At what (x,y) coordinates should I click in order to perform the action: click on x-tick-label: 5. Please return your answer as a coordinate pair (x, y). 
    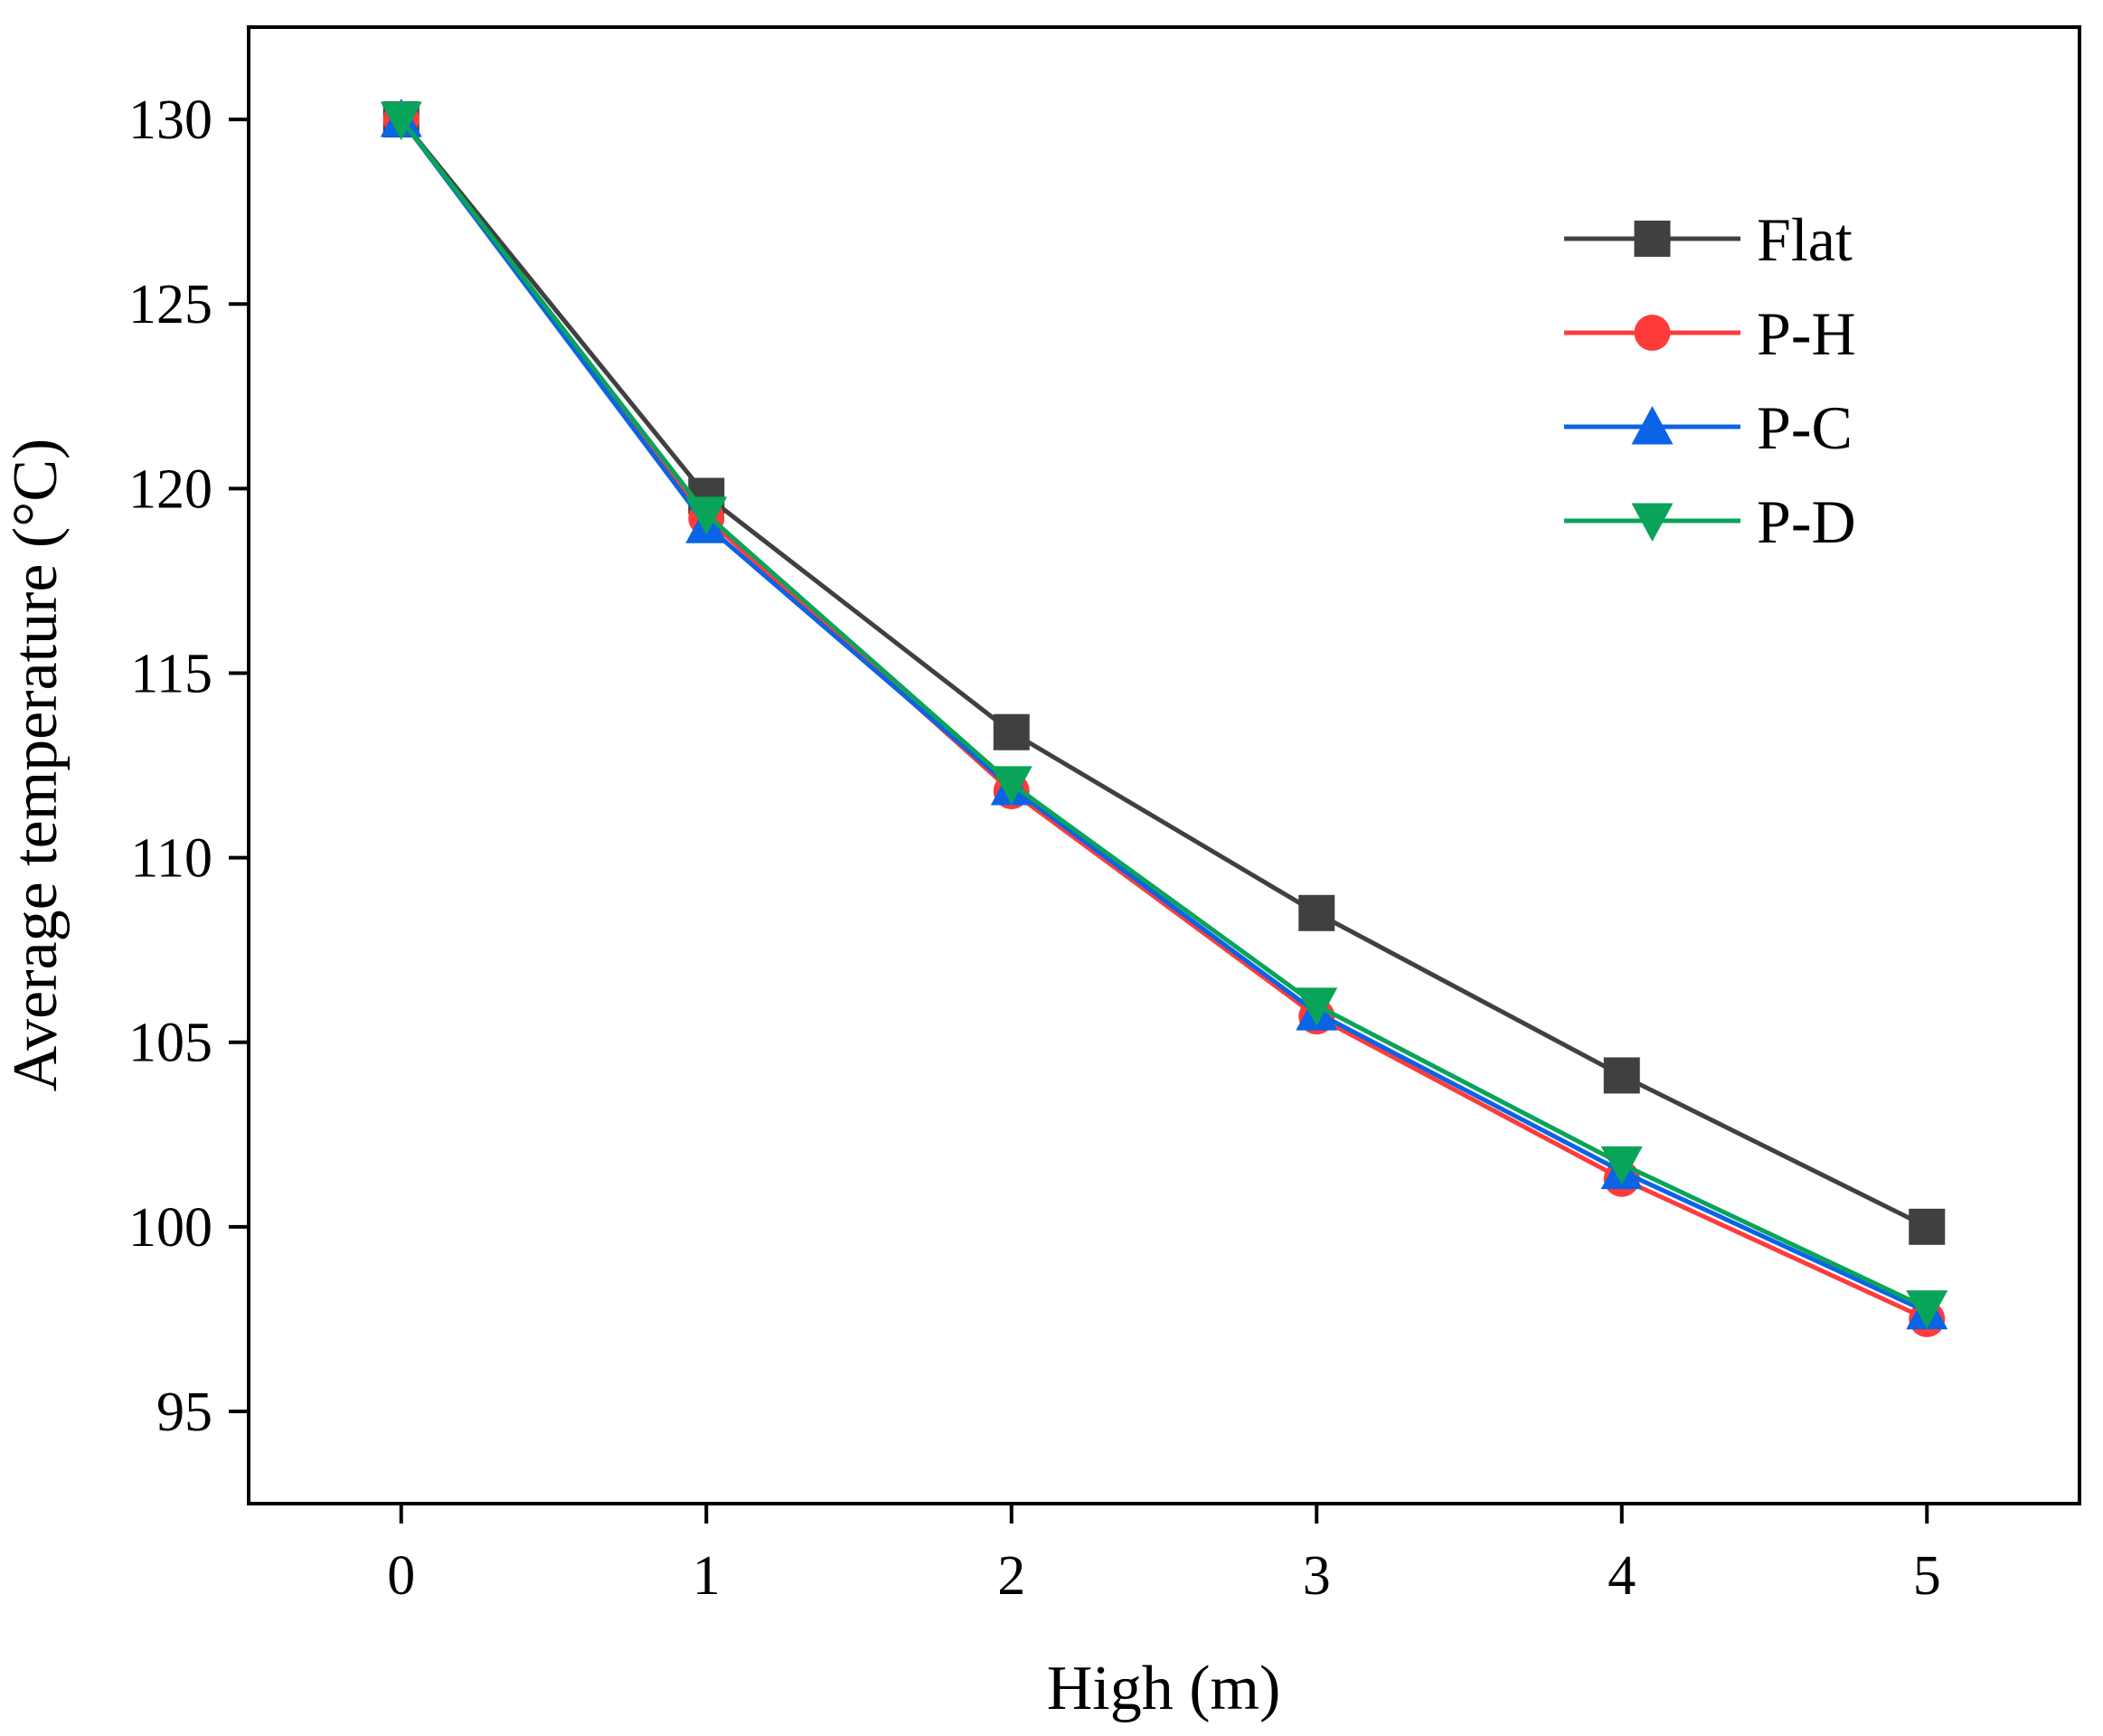
    Looking at the image, I should click on (1927, 1576).